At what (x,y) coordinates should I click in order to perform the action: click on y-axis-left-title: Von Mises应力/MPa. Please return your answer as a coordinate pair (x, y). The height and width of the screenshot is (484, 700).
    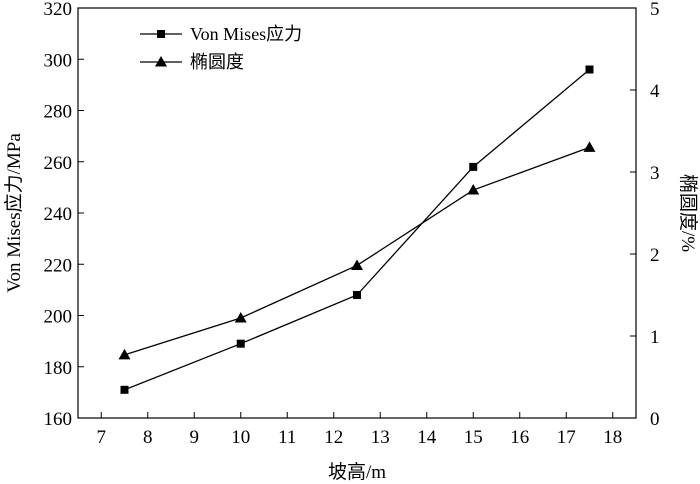
    Looking at the image, I should click on (14, 213).